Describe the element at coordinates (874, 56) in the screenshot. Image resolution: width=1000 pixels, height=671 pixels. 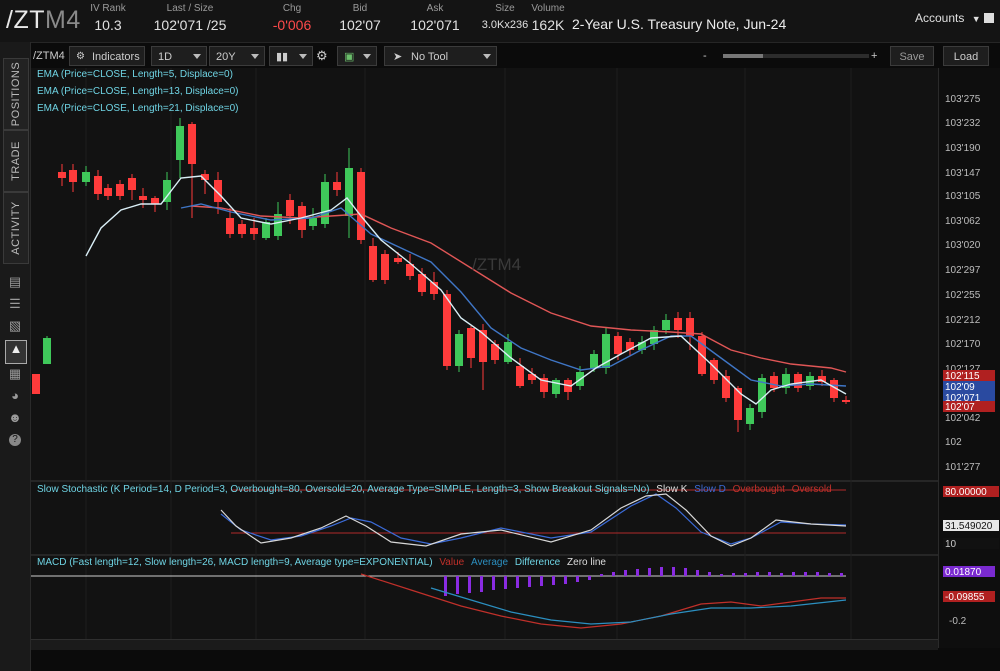
I see `zoom-in-button: +` at that location.